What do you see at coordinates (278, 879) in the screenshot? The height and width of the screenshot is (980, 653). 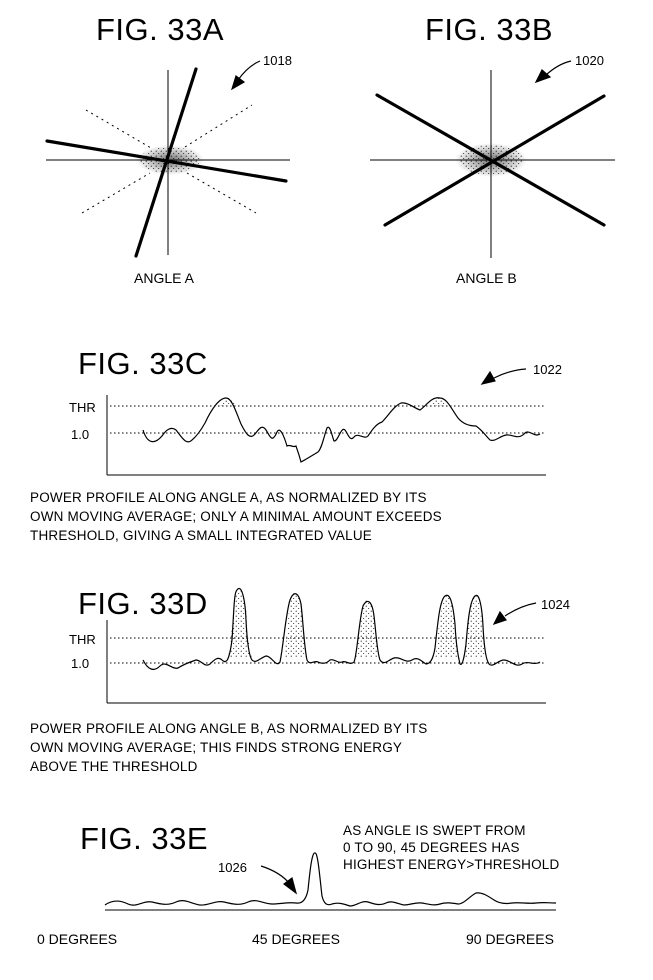 I see `fig-33e-ref-arrow` at bounding box center [278, 879].